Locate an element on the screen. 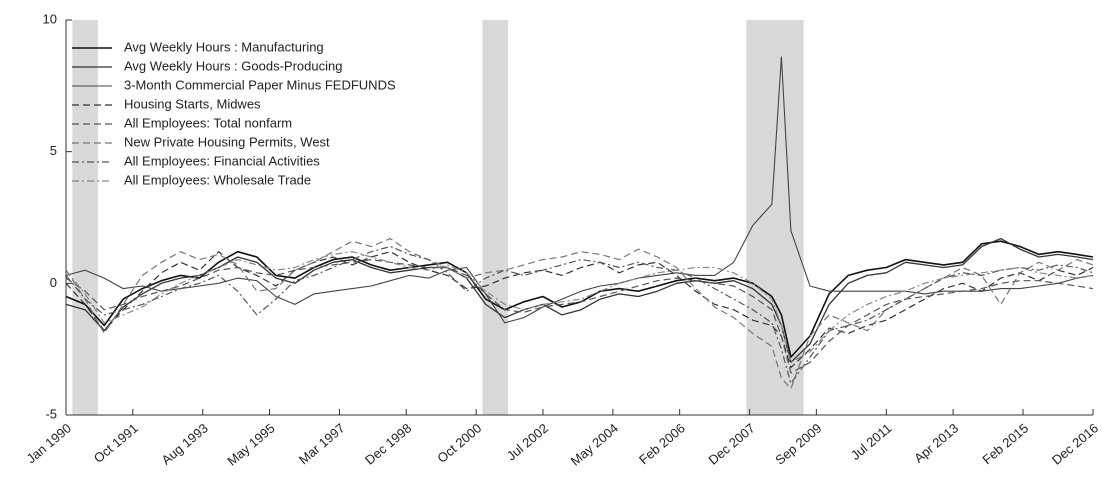 The width and height of the screenshot is (1105, 481). x-tick-label: Jul 2002 is located at coordinates (527, 441).